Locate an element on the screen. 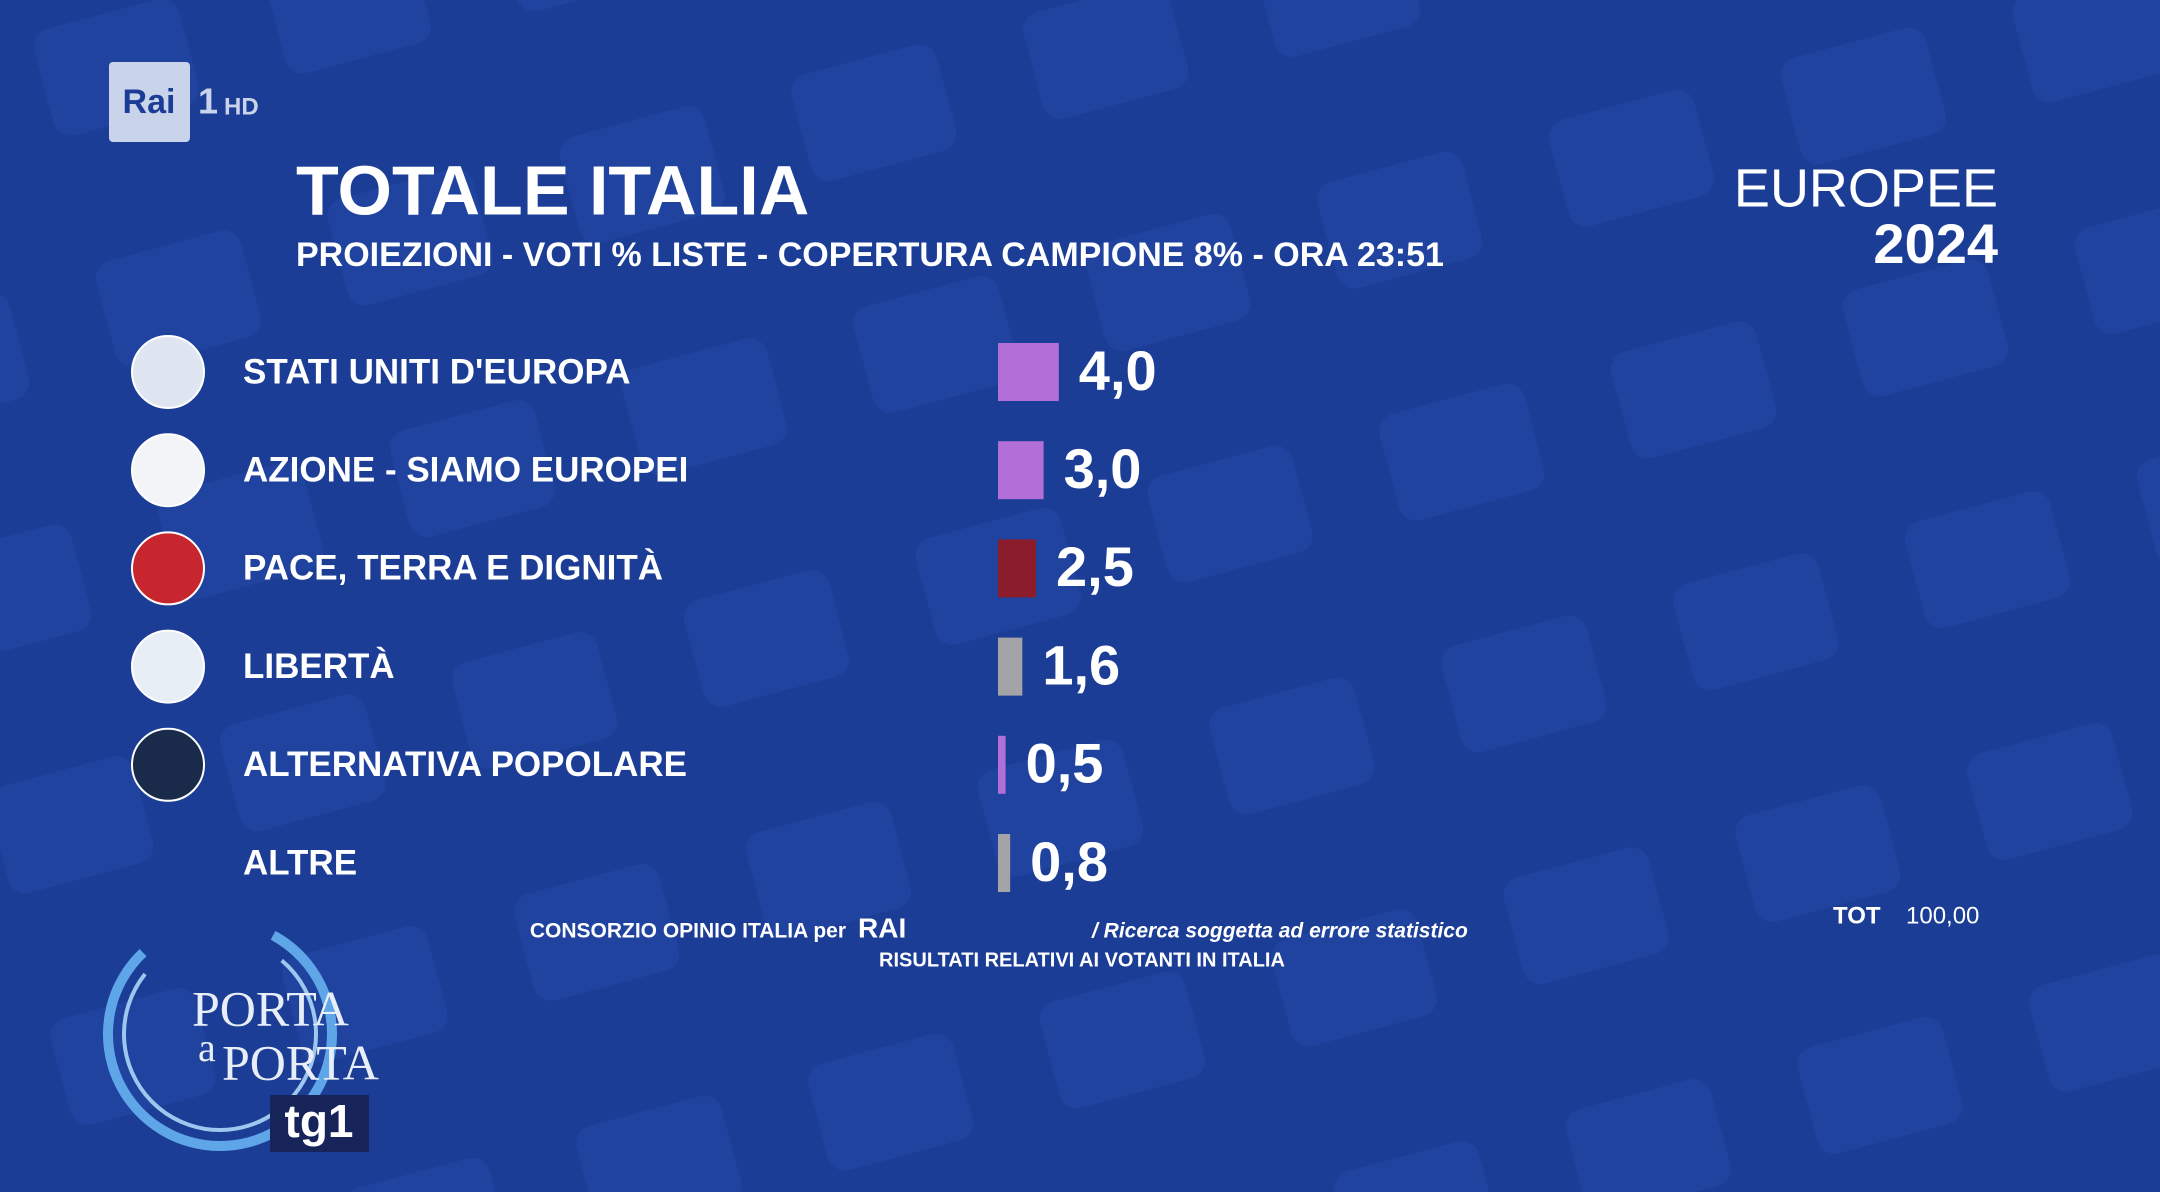  show-logo: PORTA a PORTA tg1 is located at coordinates (240, 1034).